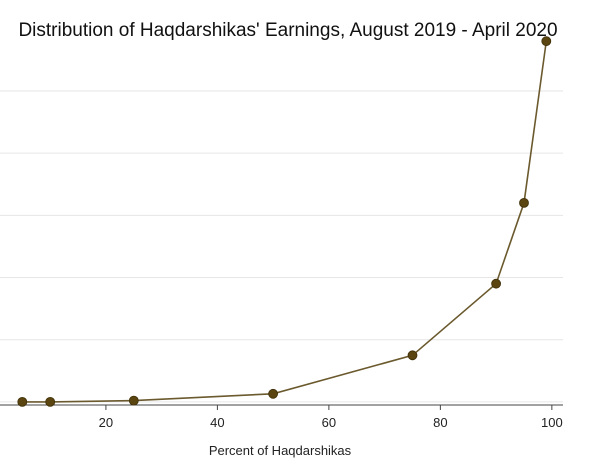 This screenshot has width=605, height=465. Describe the element at coordinates (440, 422) in the screenshot. I see `x-tick-label: 80` at that location.